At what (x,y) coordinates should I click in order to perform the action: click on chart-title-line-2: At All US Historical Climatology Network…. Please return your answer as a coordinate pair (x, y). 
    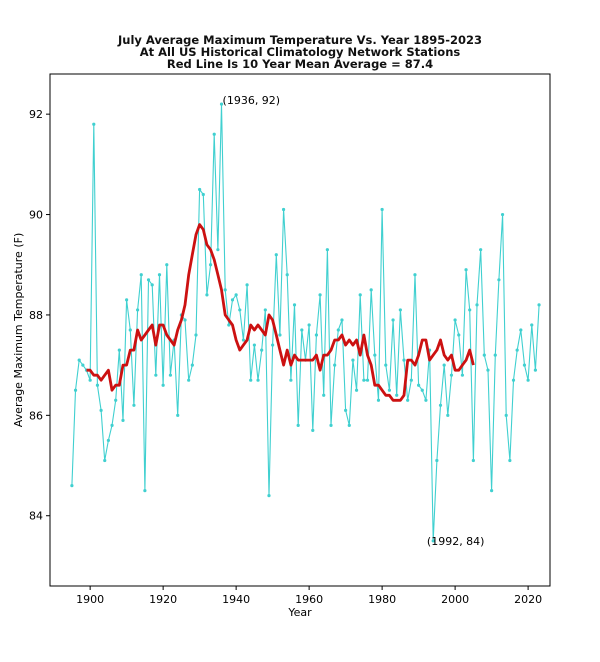
    Looking at the image, I should click on (300, 52).